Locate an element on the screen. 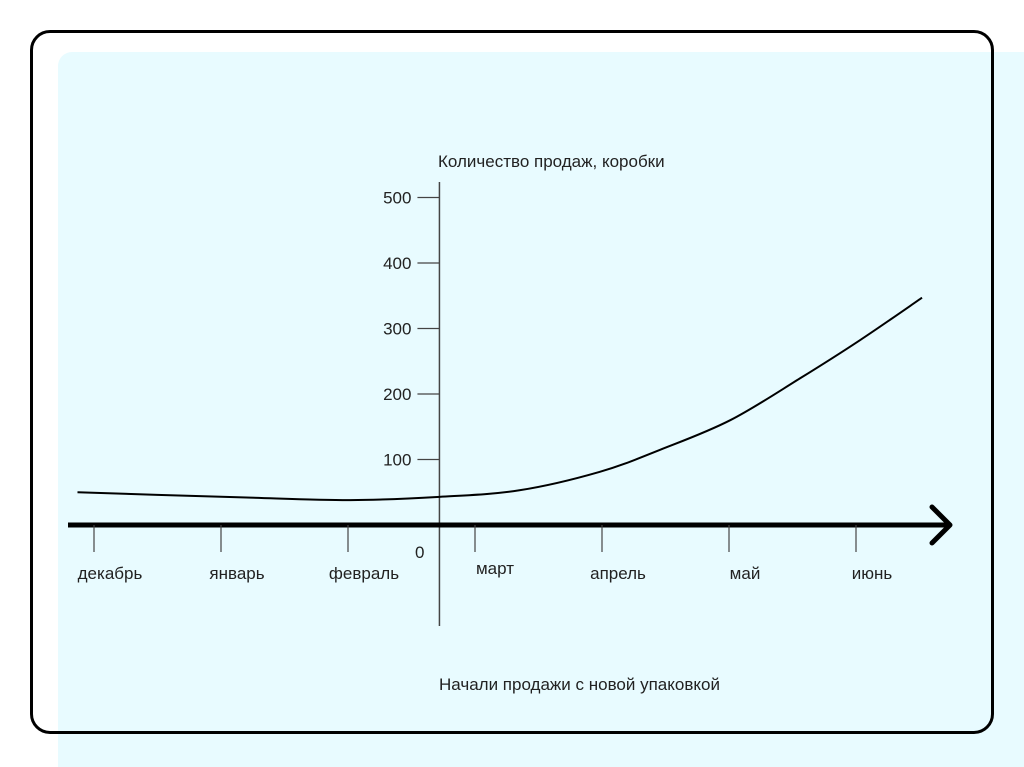  y-tick-label: 400 is located at coordinates (397, 263).